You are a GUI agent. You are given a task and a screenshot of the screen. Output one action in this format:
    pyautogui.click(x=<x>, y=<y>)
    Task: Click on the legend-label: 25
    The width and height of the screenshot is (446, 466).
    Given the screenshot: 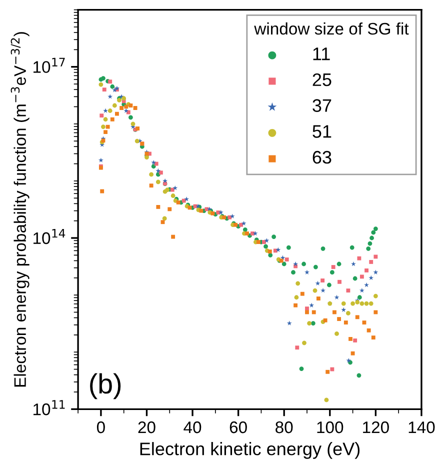 What is the action you would take?
    pyautogui.click(x=322, y=79)
    